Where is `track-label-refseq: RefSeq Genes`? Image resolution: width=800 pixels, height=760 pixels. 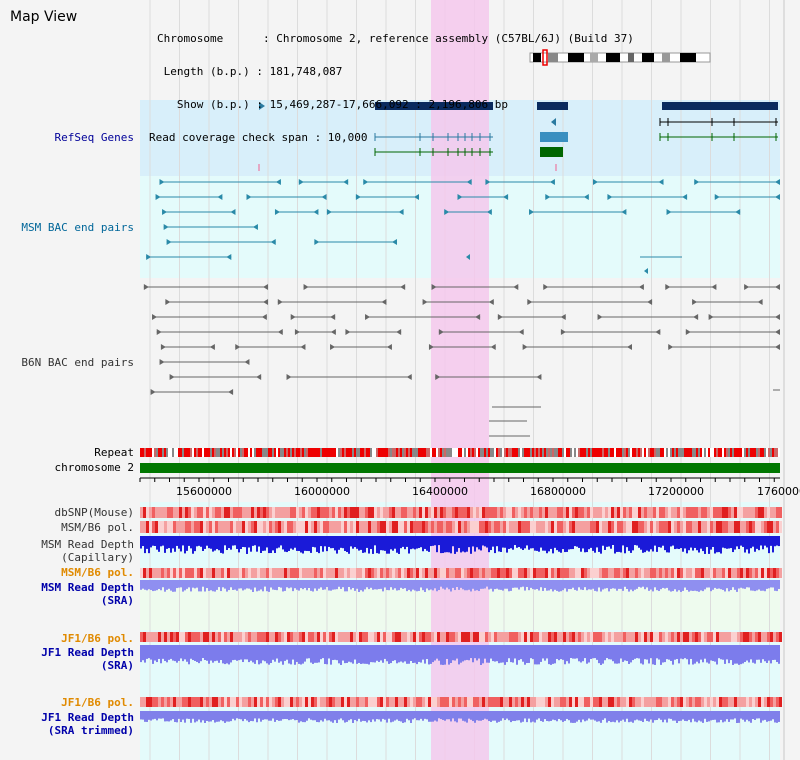
track-label-refseq: RefSeq Genes is located at coordinates (94, 137).